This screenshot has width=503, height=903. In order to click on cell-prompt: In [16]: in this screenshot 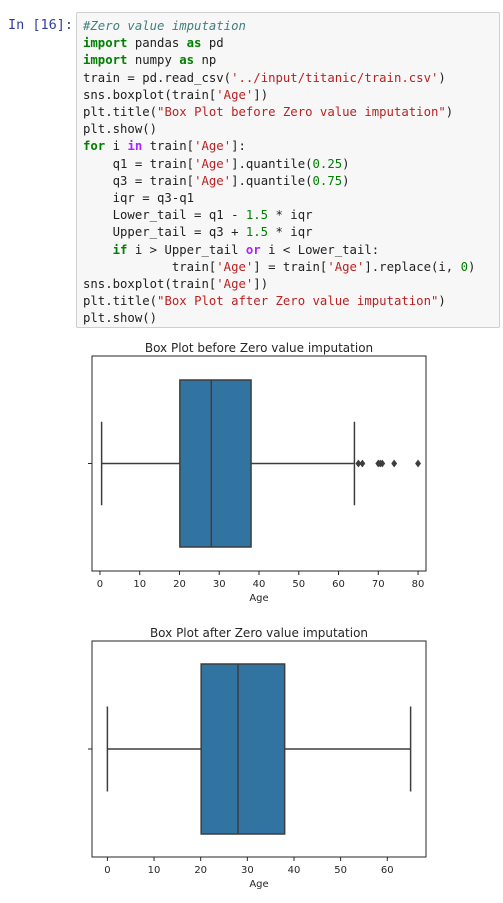, I will do `click(41, 25)`.